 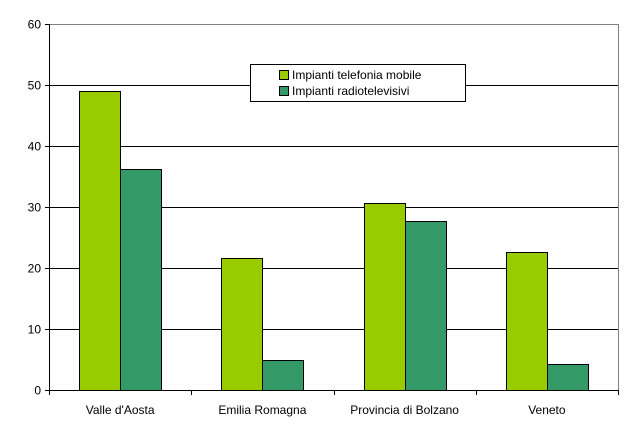 I want to click on legend-label: Impianti telefonia mobile, so click(x=357, y=75).